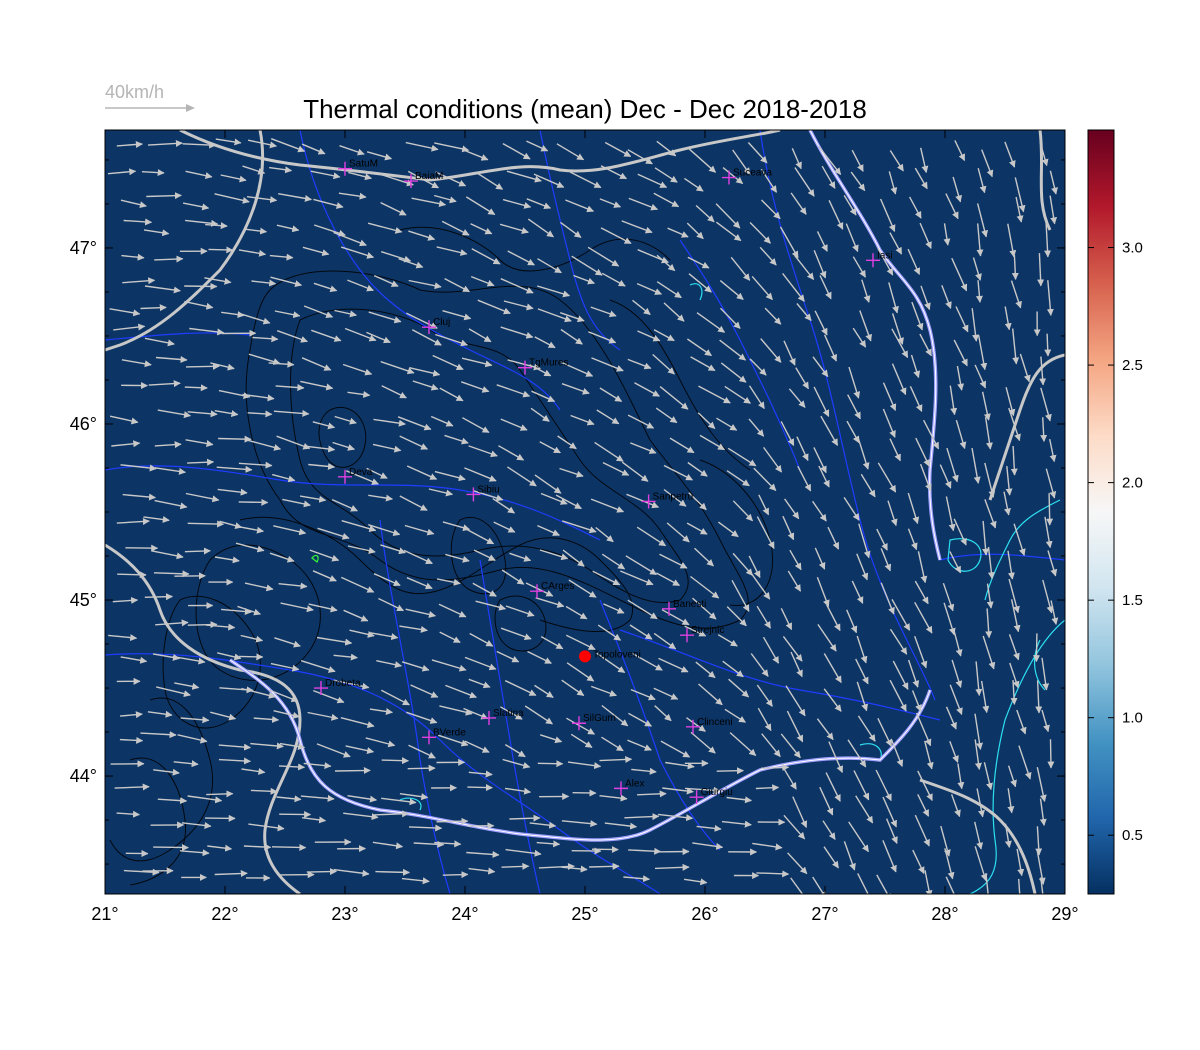  I want to click on city-label: BVerde, so click(449, 732).